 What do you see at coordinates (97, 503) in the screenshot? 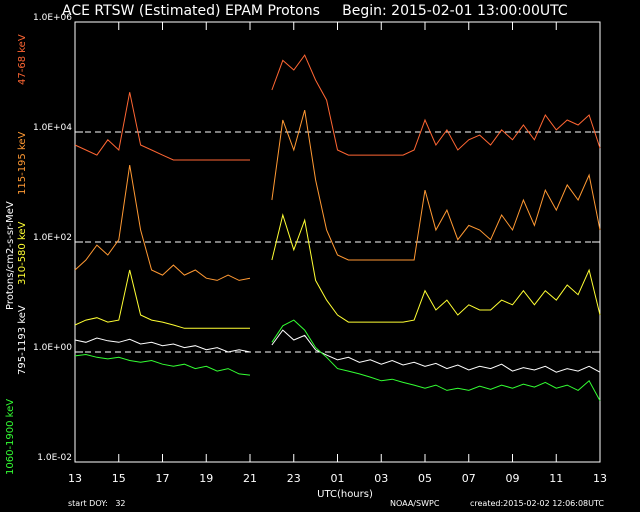
I see `footer-left: start DOY: 32` at bounding box center [97, 503].